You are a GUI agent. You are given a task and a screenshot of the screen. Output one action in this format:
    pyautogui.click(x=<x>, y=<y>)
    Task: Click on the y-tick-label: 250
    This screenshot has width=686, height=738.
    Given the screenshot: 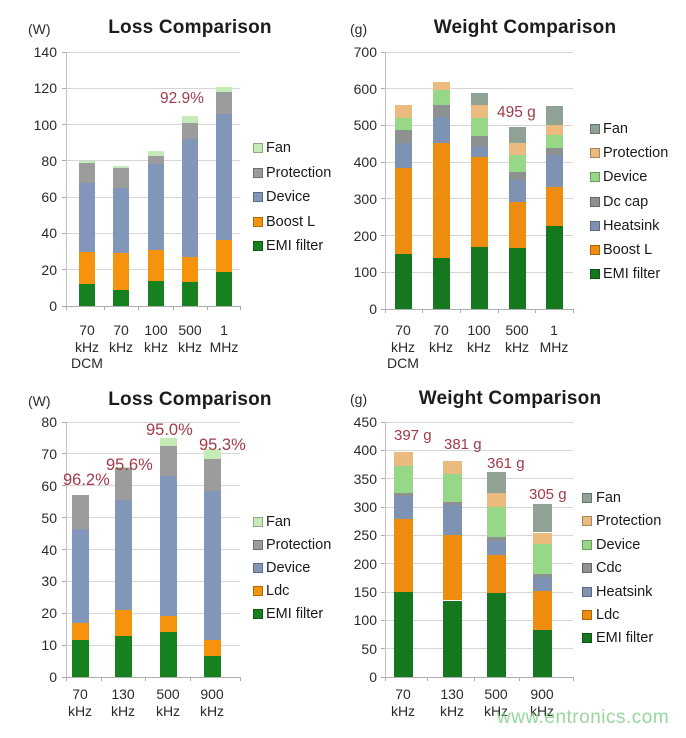 What is the action you would take?
    pyautogui.click(x=365, y=535)
    